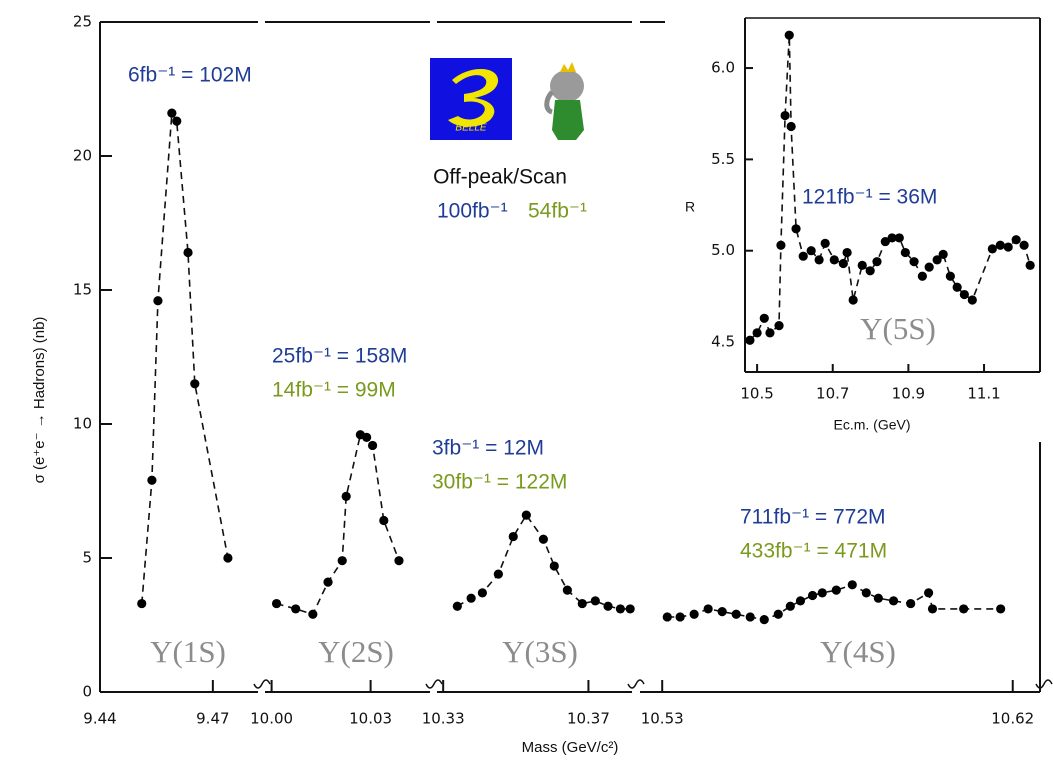 Image resolution: width=1053 pixels, height=764 pixels. What do you see at coordinates (858, 651) in the screenshot?
I see `peak-label: Υ(4S)` at bounding box center [858, 651].